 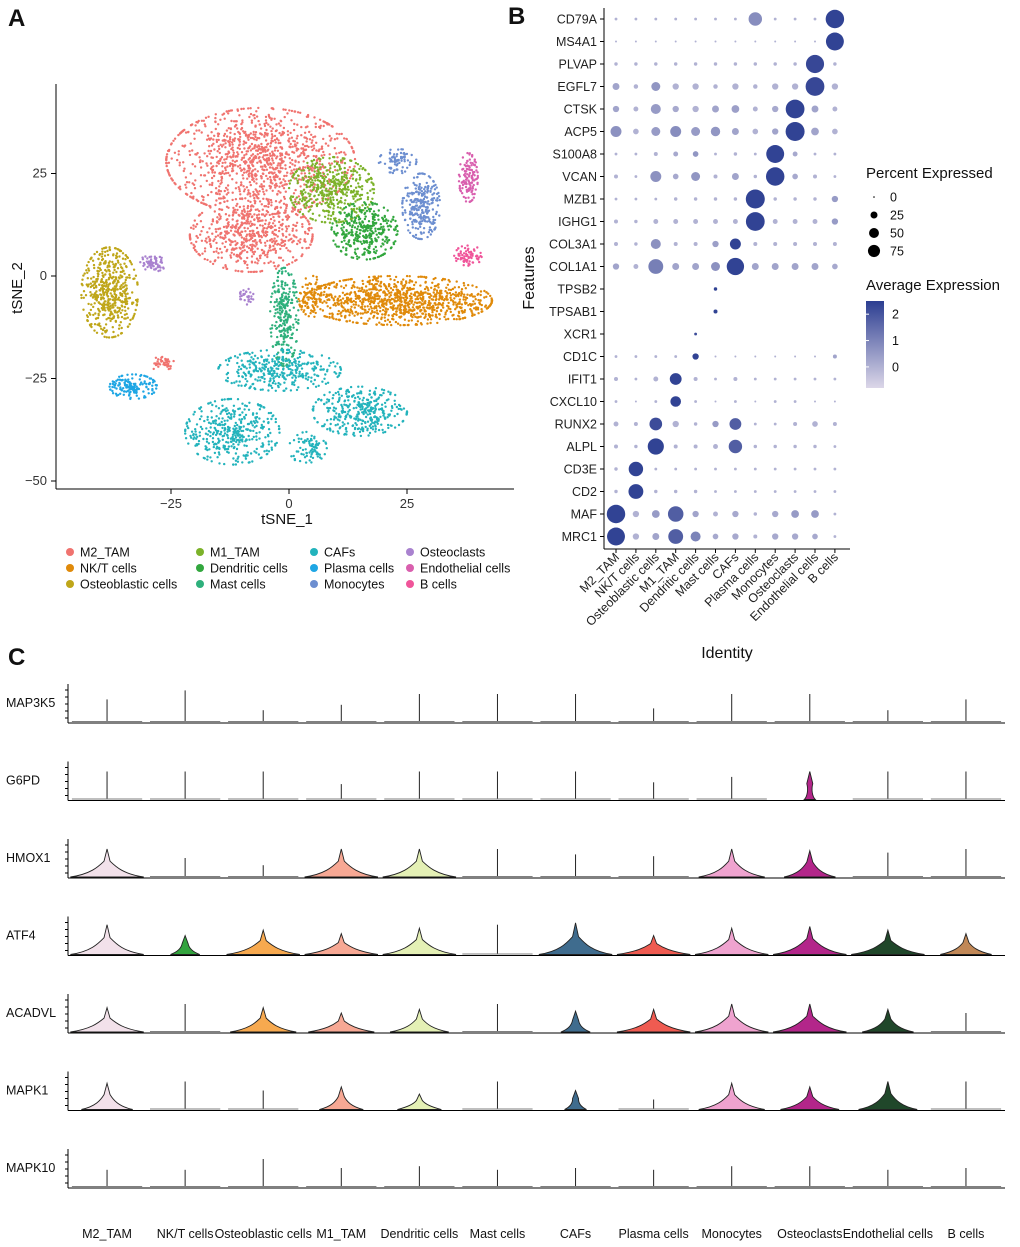 What do you see at coordinates (516, 16) in the screenshot?
I see `panel-label-b: B` at bounding box center [516, 16].